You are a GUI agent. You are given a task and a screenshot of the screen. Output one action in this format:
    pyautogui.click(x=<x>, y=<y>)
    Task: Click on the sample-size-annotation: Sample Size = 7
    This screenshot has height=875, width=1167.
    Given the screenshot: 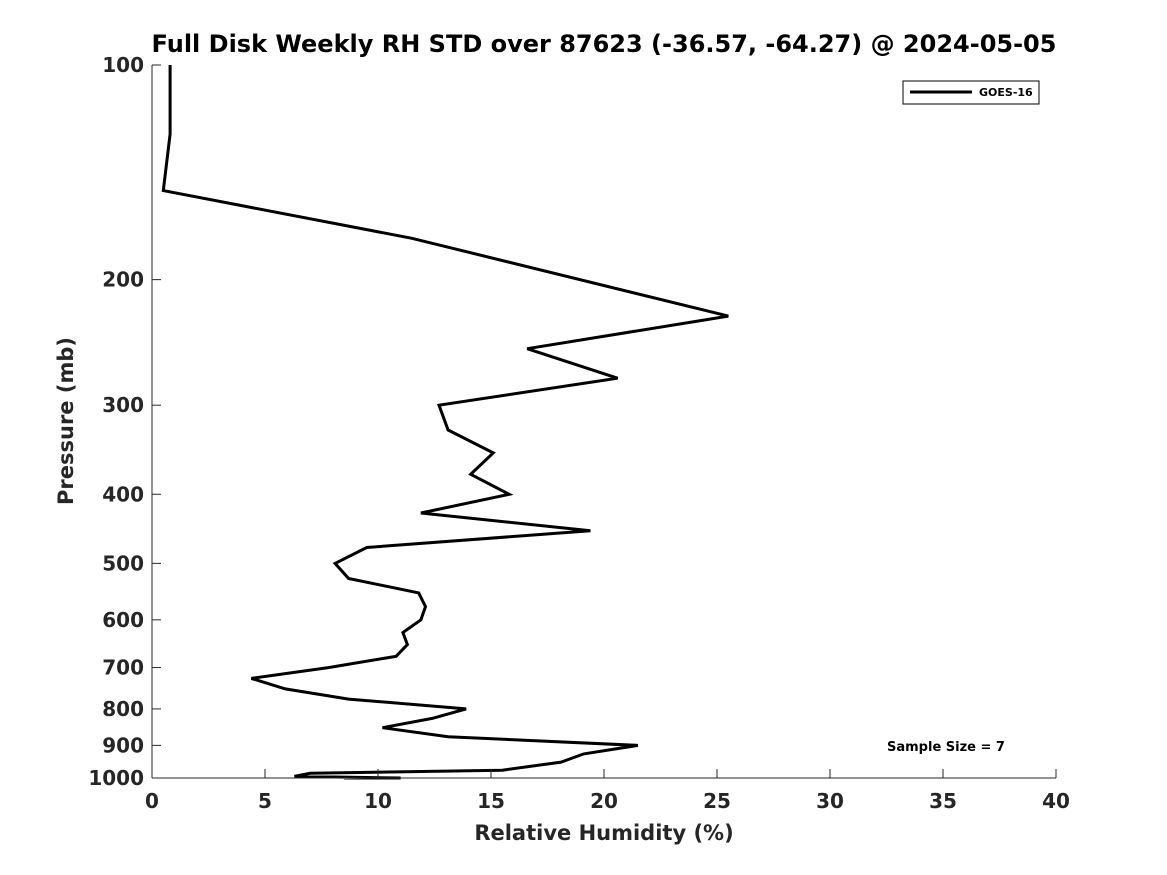 What is the action you would take?
    pyautogui.click(x=946, y=747)
    